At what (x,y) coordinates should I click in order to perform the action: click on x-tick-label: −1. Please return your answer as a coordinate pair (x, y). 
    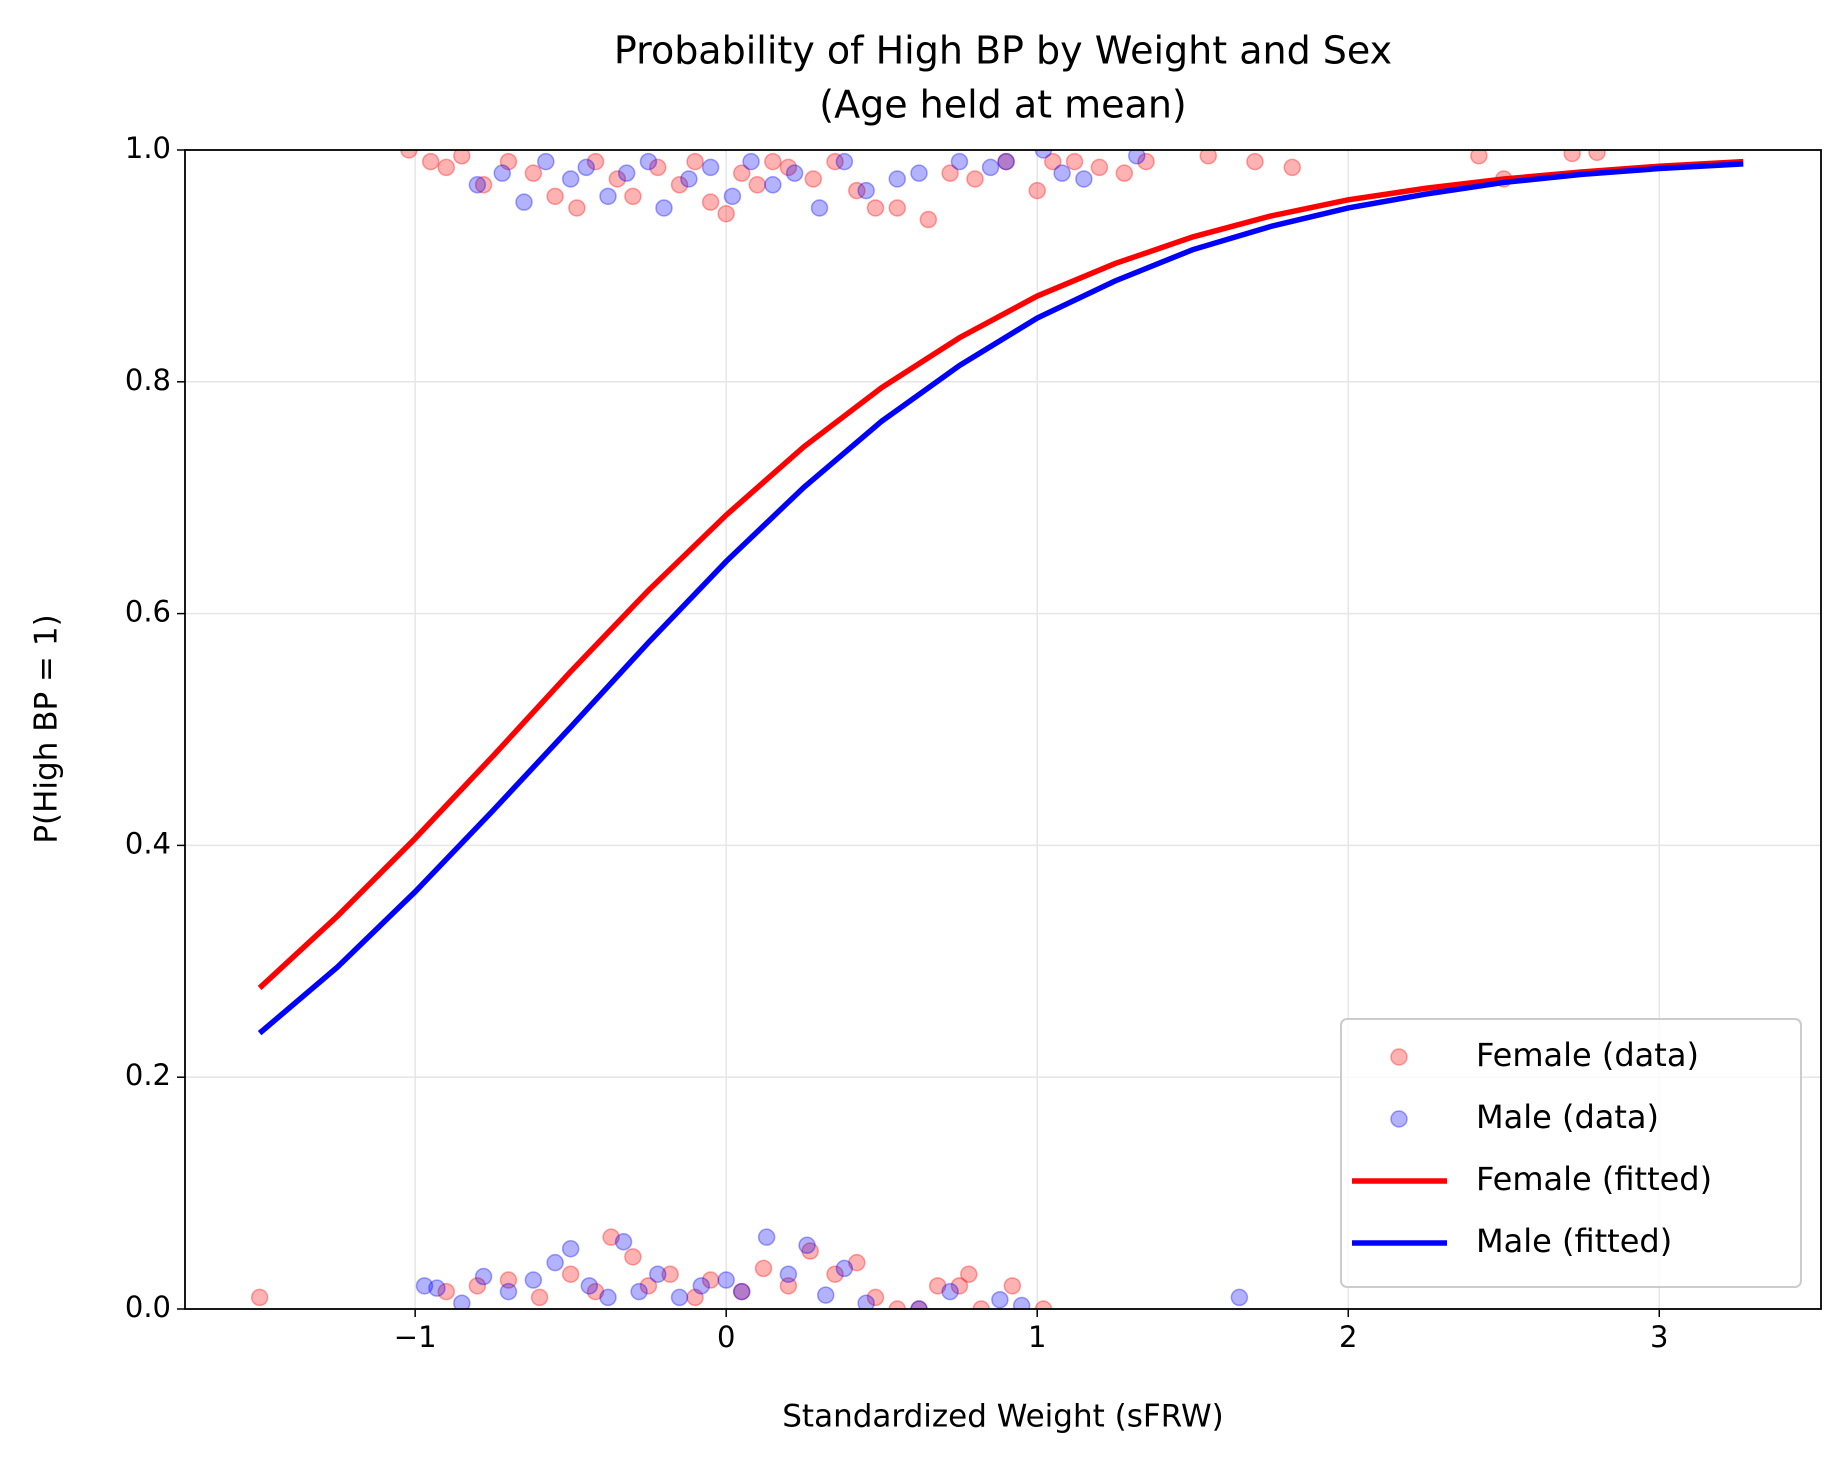
    Looking at the image, I should click on (415, 1337).